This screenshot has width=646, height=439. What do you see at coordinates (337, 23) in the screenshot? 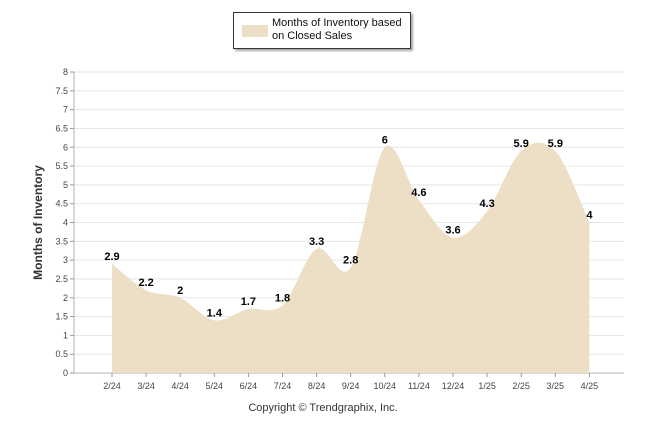
I see `legend-label-line1: Months of Inventory based` at bounding box center [337, 23].